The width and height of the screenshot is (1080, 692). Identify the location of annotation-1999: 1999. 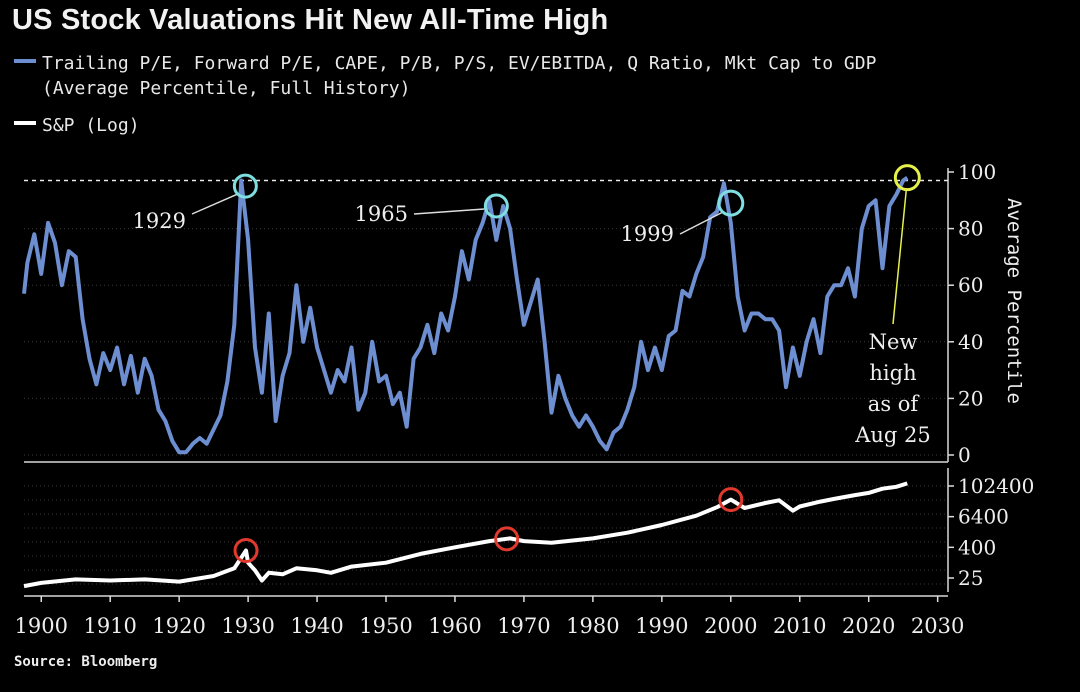
(683, 217).